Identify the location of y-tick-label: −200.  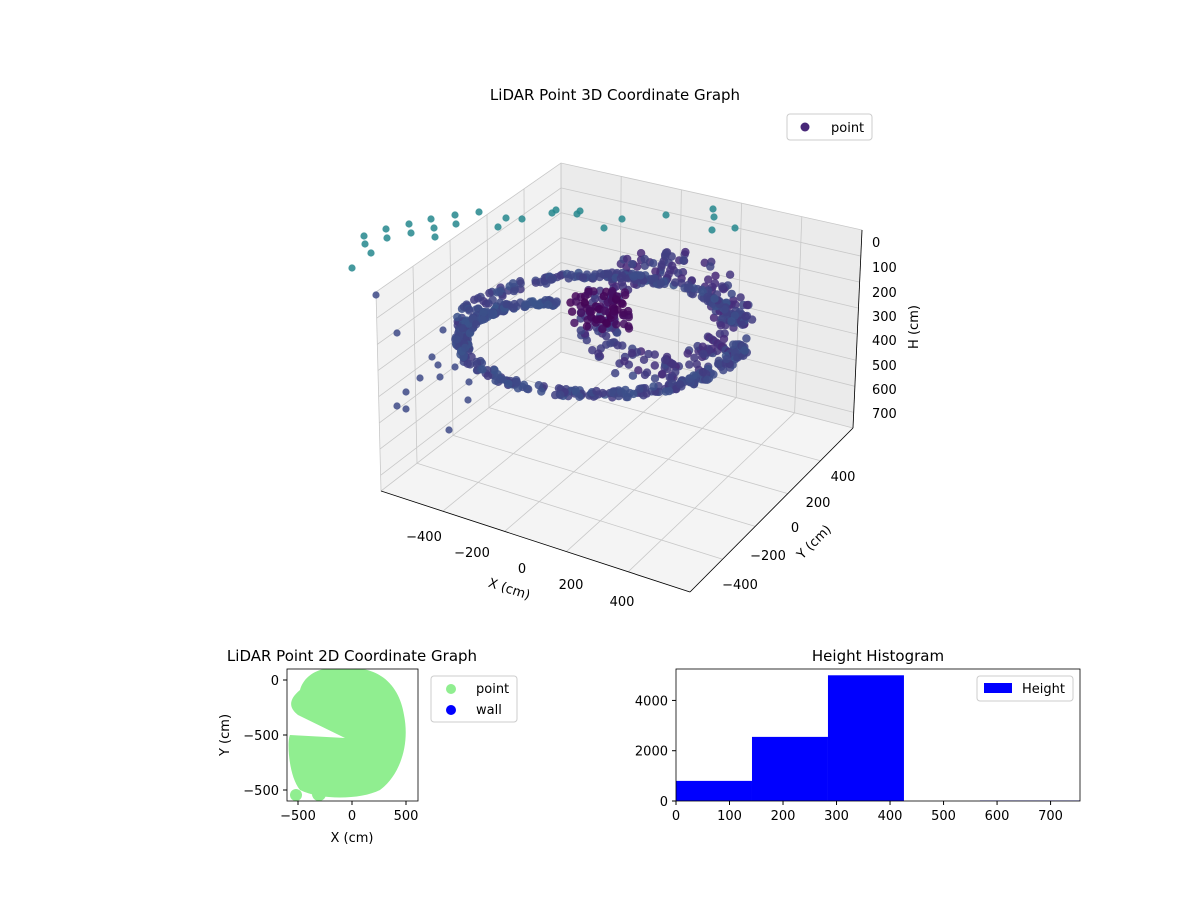
(768, 556).